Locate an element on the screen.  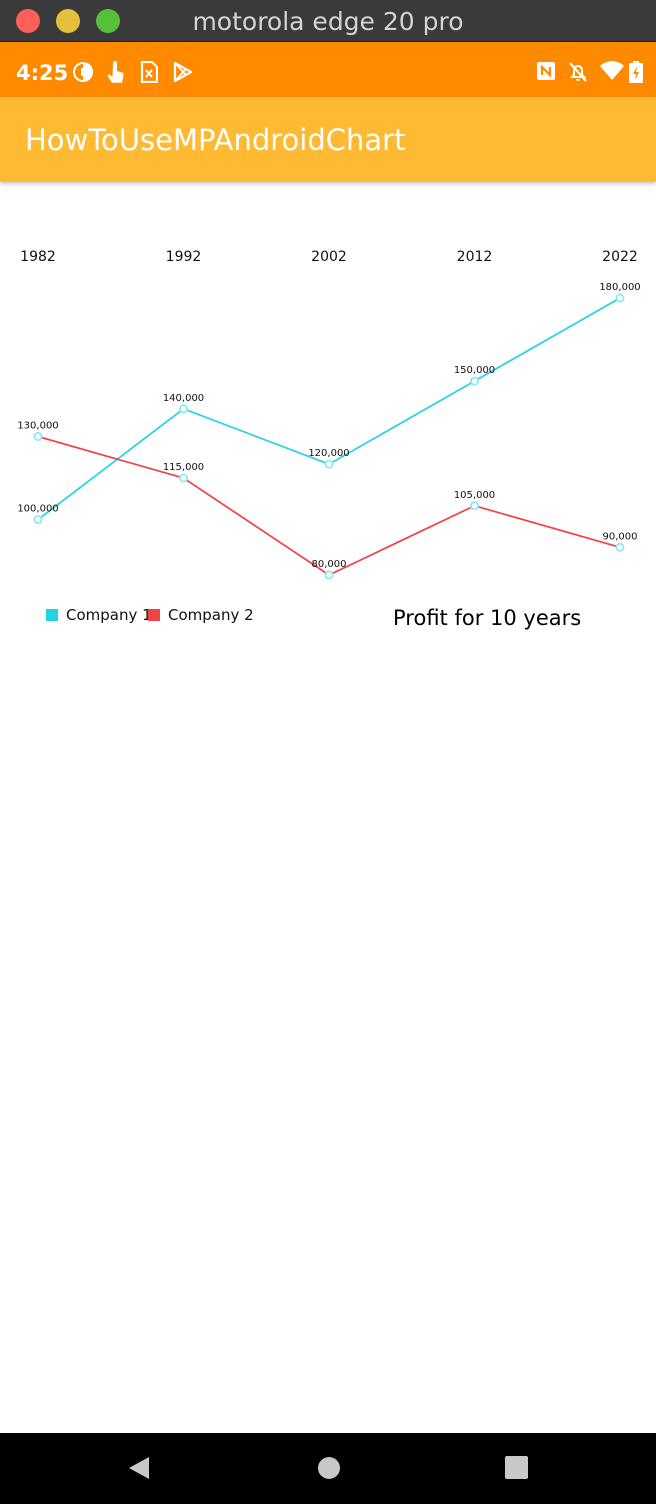
x-axis-tick-label: 1982 is located at coordinates (38, 257).